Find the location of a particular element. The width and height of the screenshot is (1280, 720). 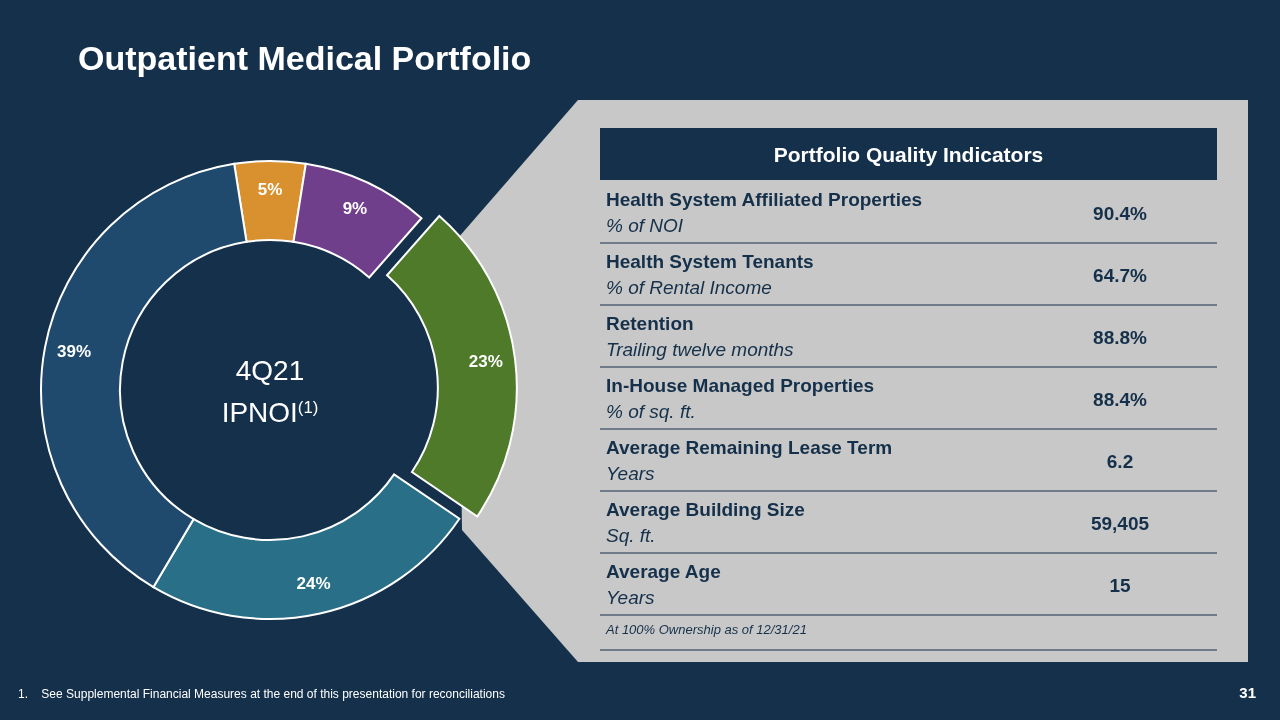

text: Trailing twelve months is located at coordinates (700, 349).